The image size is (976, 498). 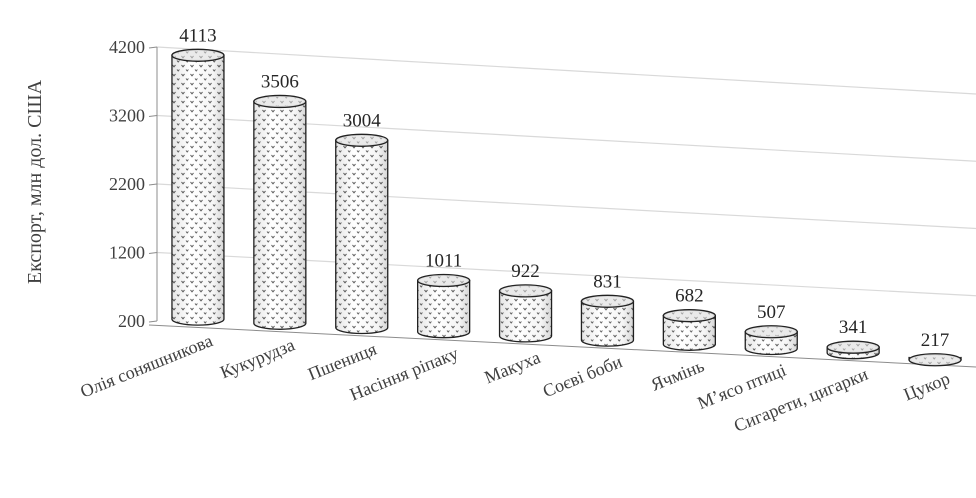 What do you see at coordinates (257, 358) in the screenshot?
I see `category-label: Кукурудза` at bounding box center [257, 358].